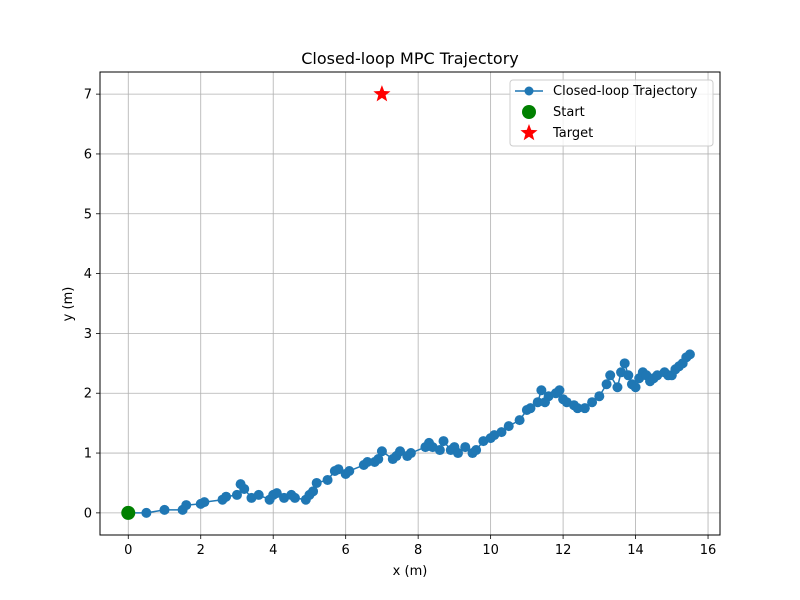 This screenshot has height=600, width=800. Describe the element at coordinates (88, 154) in the screenshot. I see `y-tick-label: 6` at that location.